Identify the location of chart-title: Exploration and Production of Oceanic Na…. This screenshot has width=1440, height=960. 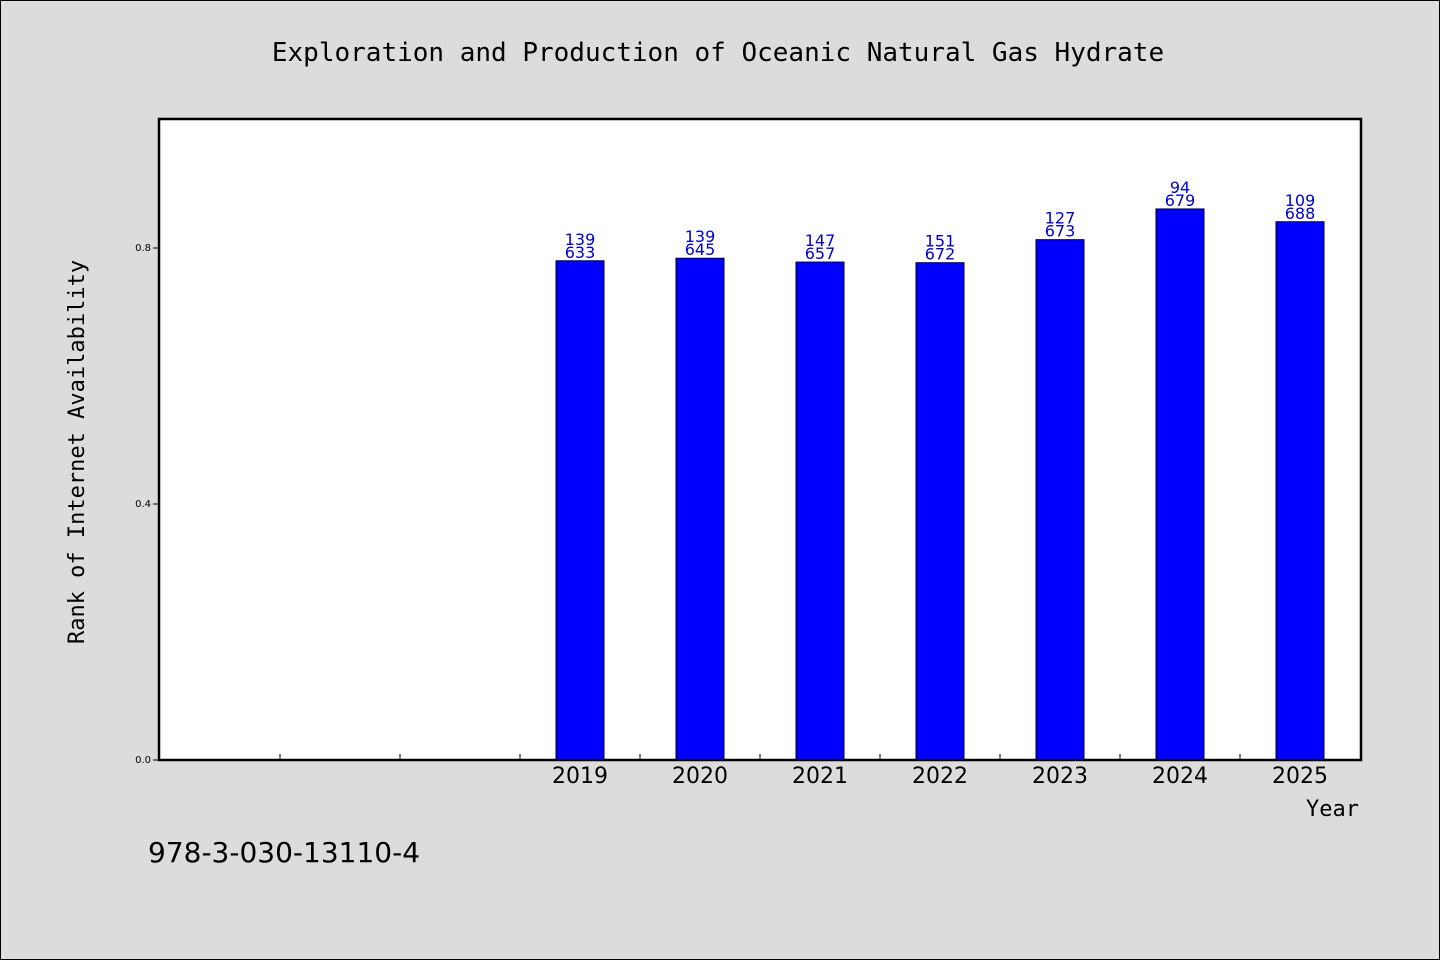
(718, 53).